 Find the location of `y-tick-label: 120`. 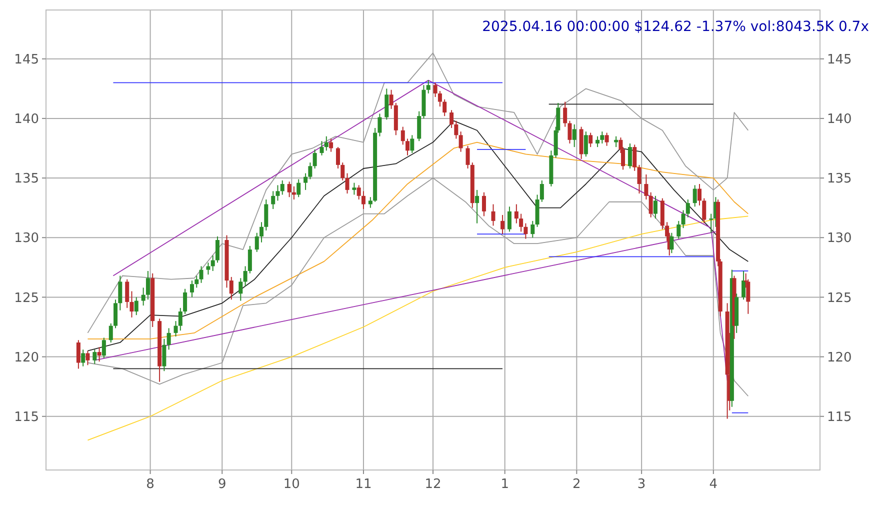

y-tick-label: 120 is located at coordinates (26, 358).